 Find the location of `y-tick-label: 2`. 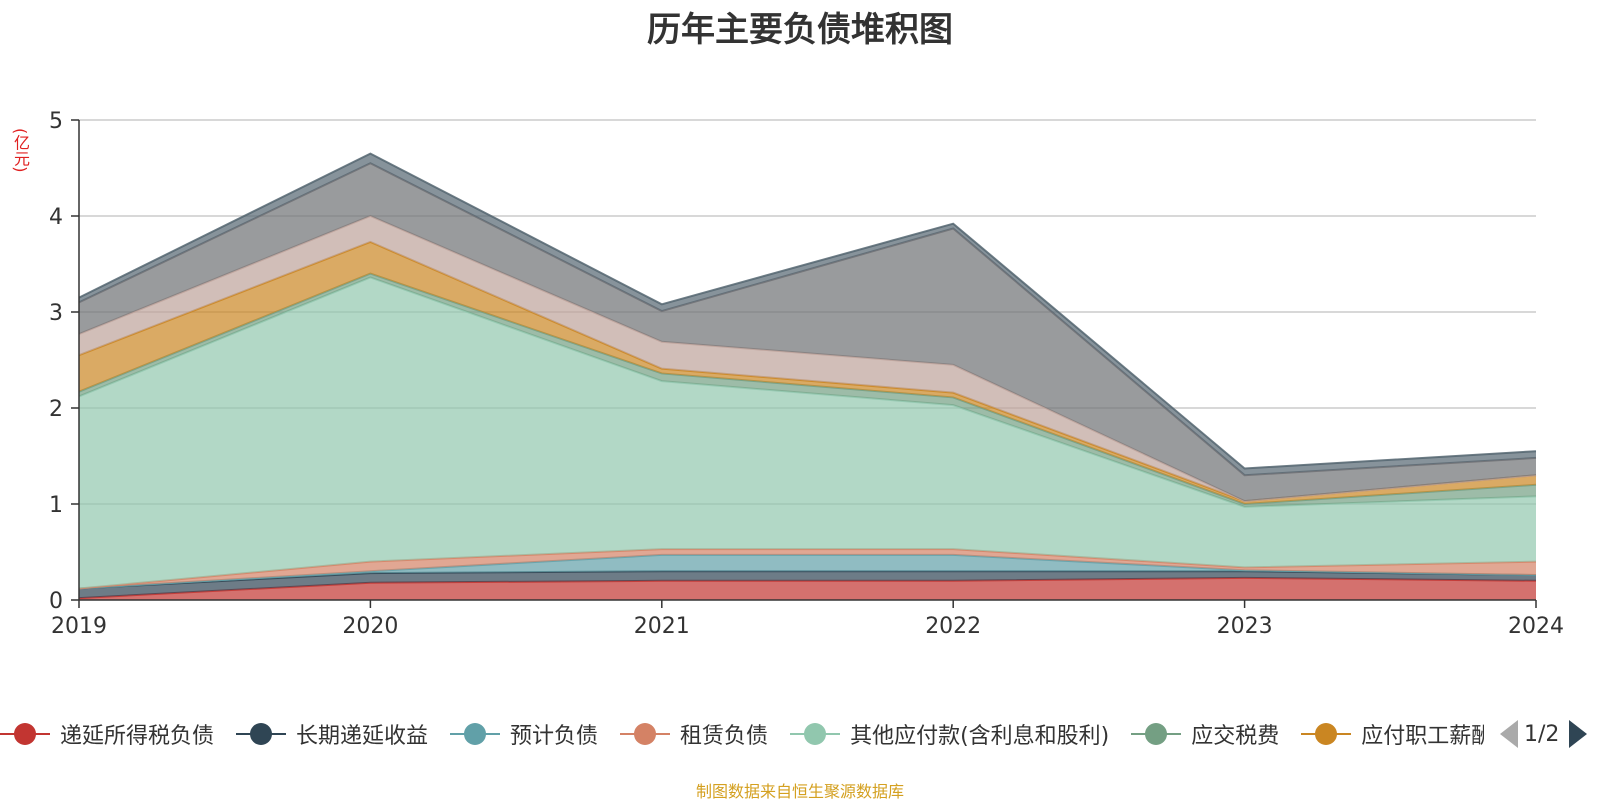

y-tick-label: 2 is located at coordinates (56, 409).